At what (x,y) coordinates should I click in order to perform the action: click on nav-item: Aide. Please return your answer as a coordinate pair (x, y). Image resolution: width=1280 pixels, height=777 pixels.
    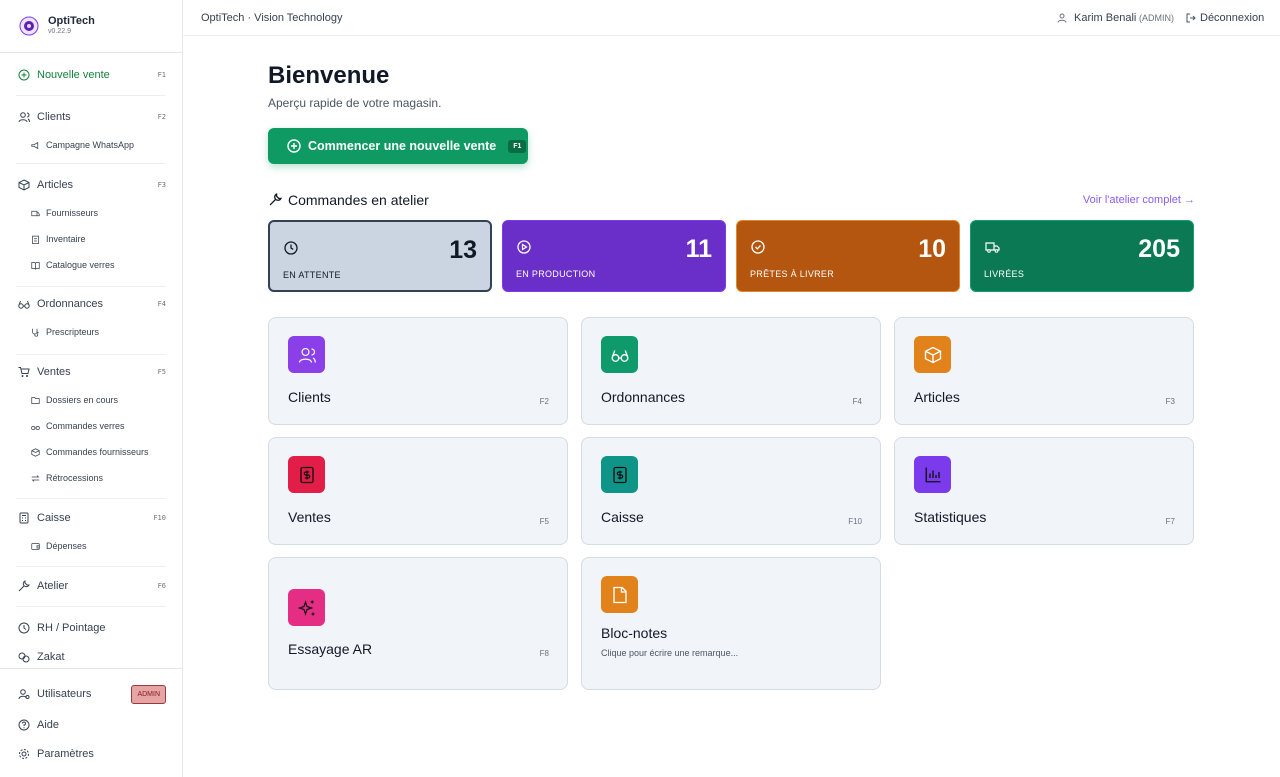
    Looking at the image, I should click on (92, 725).